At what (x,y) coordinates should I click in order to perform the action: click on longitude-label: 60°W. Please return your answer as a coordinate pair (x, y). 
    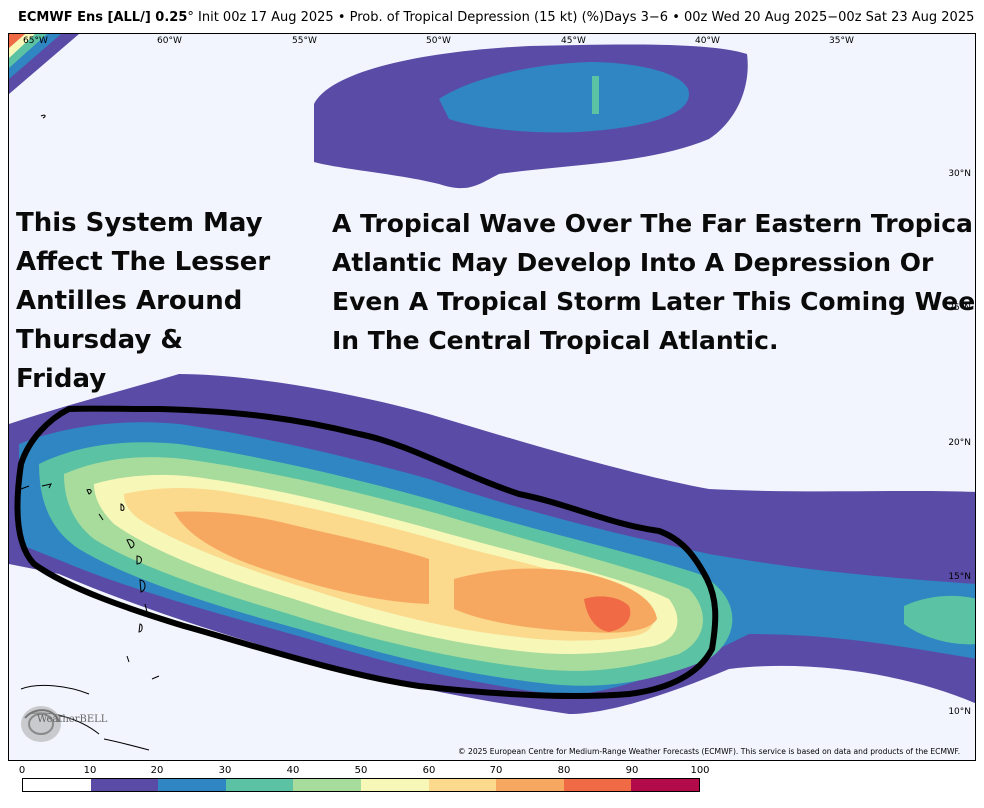
    Looking at the image, I should click on (169, 41).